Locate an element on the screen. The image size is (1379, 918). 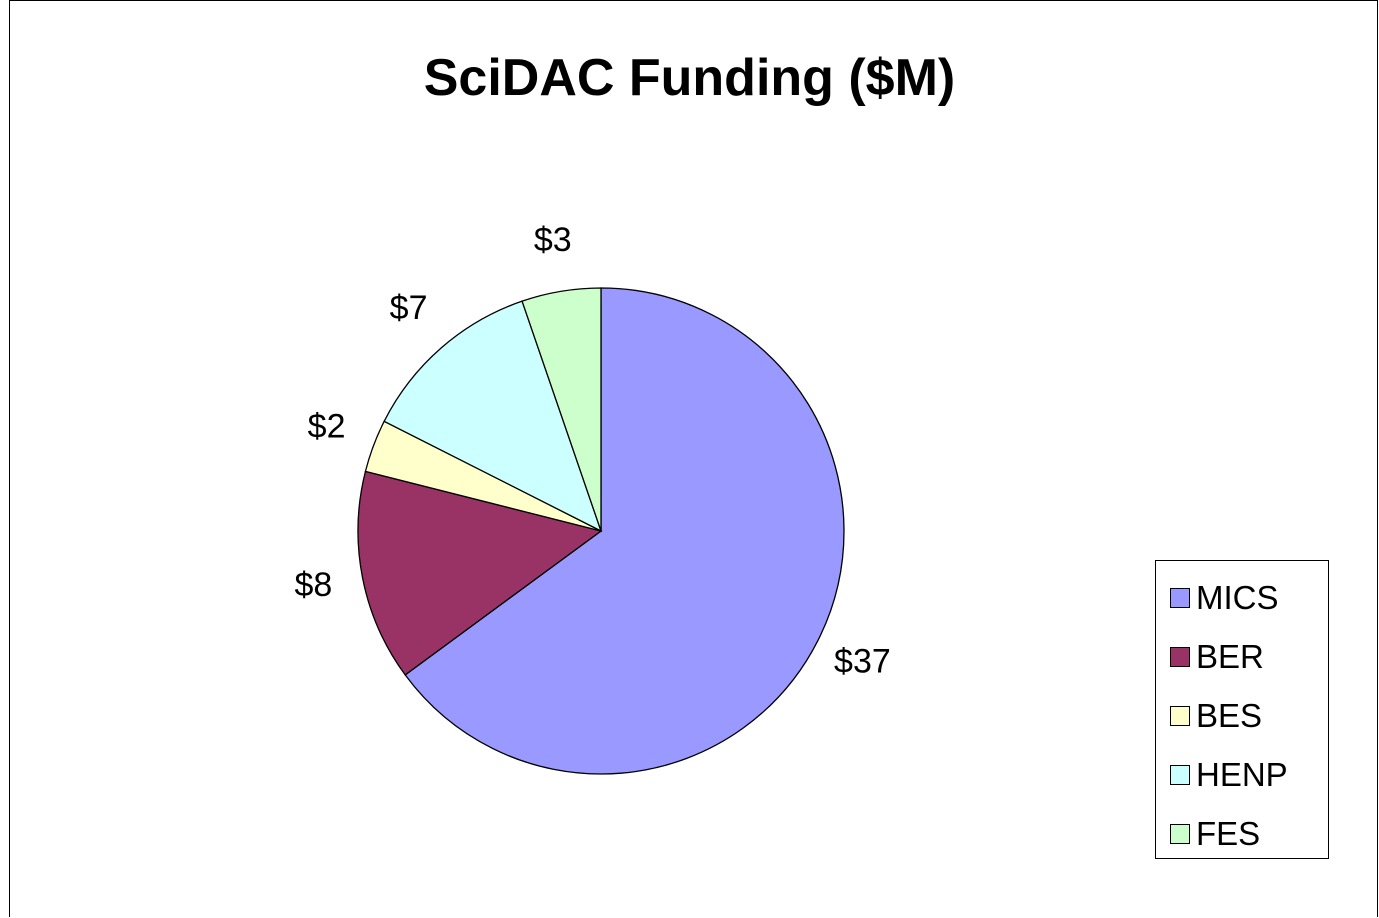
legend-label: BES is located at coordinates (1229, 715).